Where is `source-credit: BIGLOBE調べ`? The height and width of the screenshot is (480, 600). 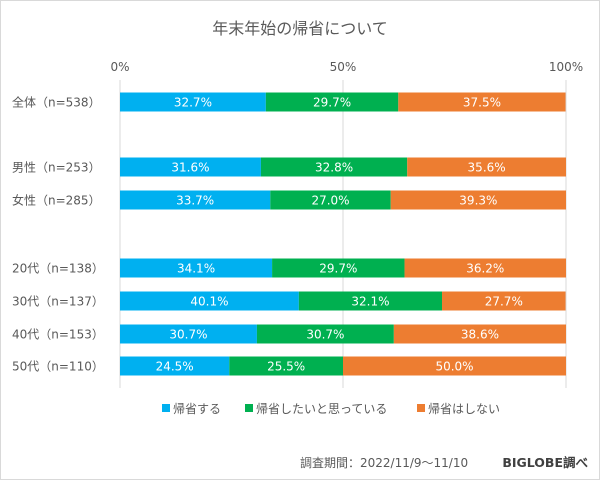
source-credit: BIGLOBE調べ is located at coordinates (545, 462).